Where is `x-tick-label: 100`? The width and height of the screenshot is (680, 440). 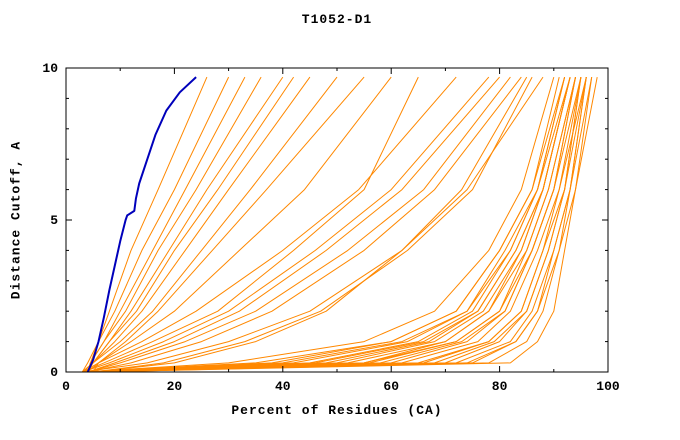
x-tick-label: 100 is located at coordinates (608, 386).